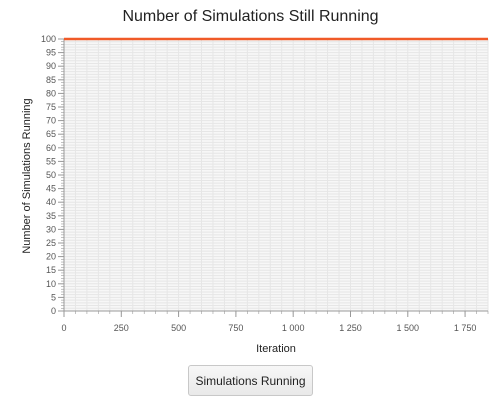  Describe the element at coordinates (27, 175) in the screenshot. I see `y-axis-title: Number of Simulations Running` at that location.